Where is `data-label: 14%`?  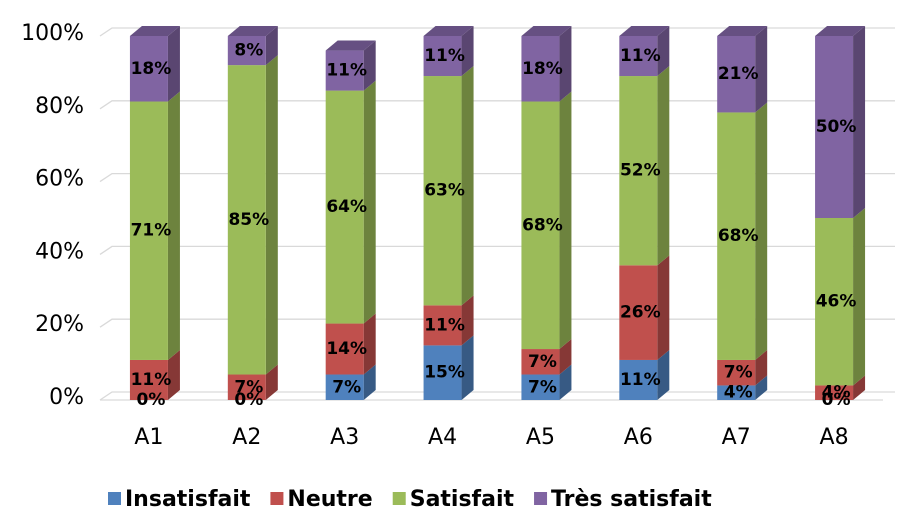 data-label: 14% is located at coordinates (346, 349).